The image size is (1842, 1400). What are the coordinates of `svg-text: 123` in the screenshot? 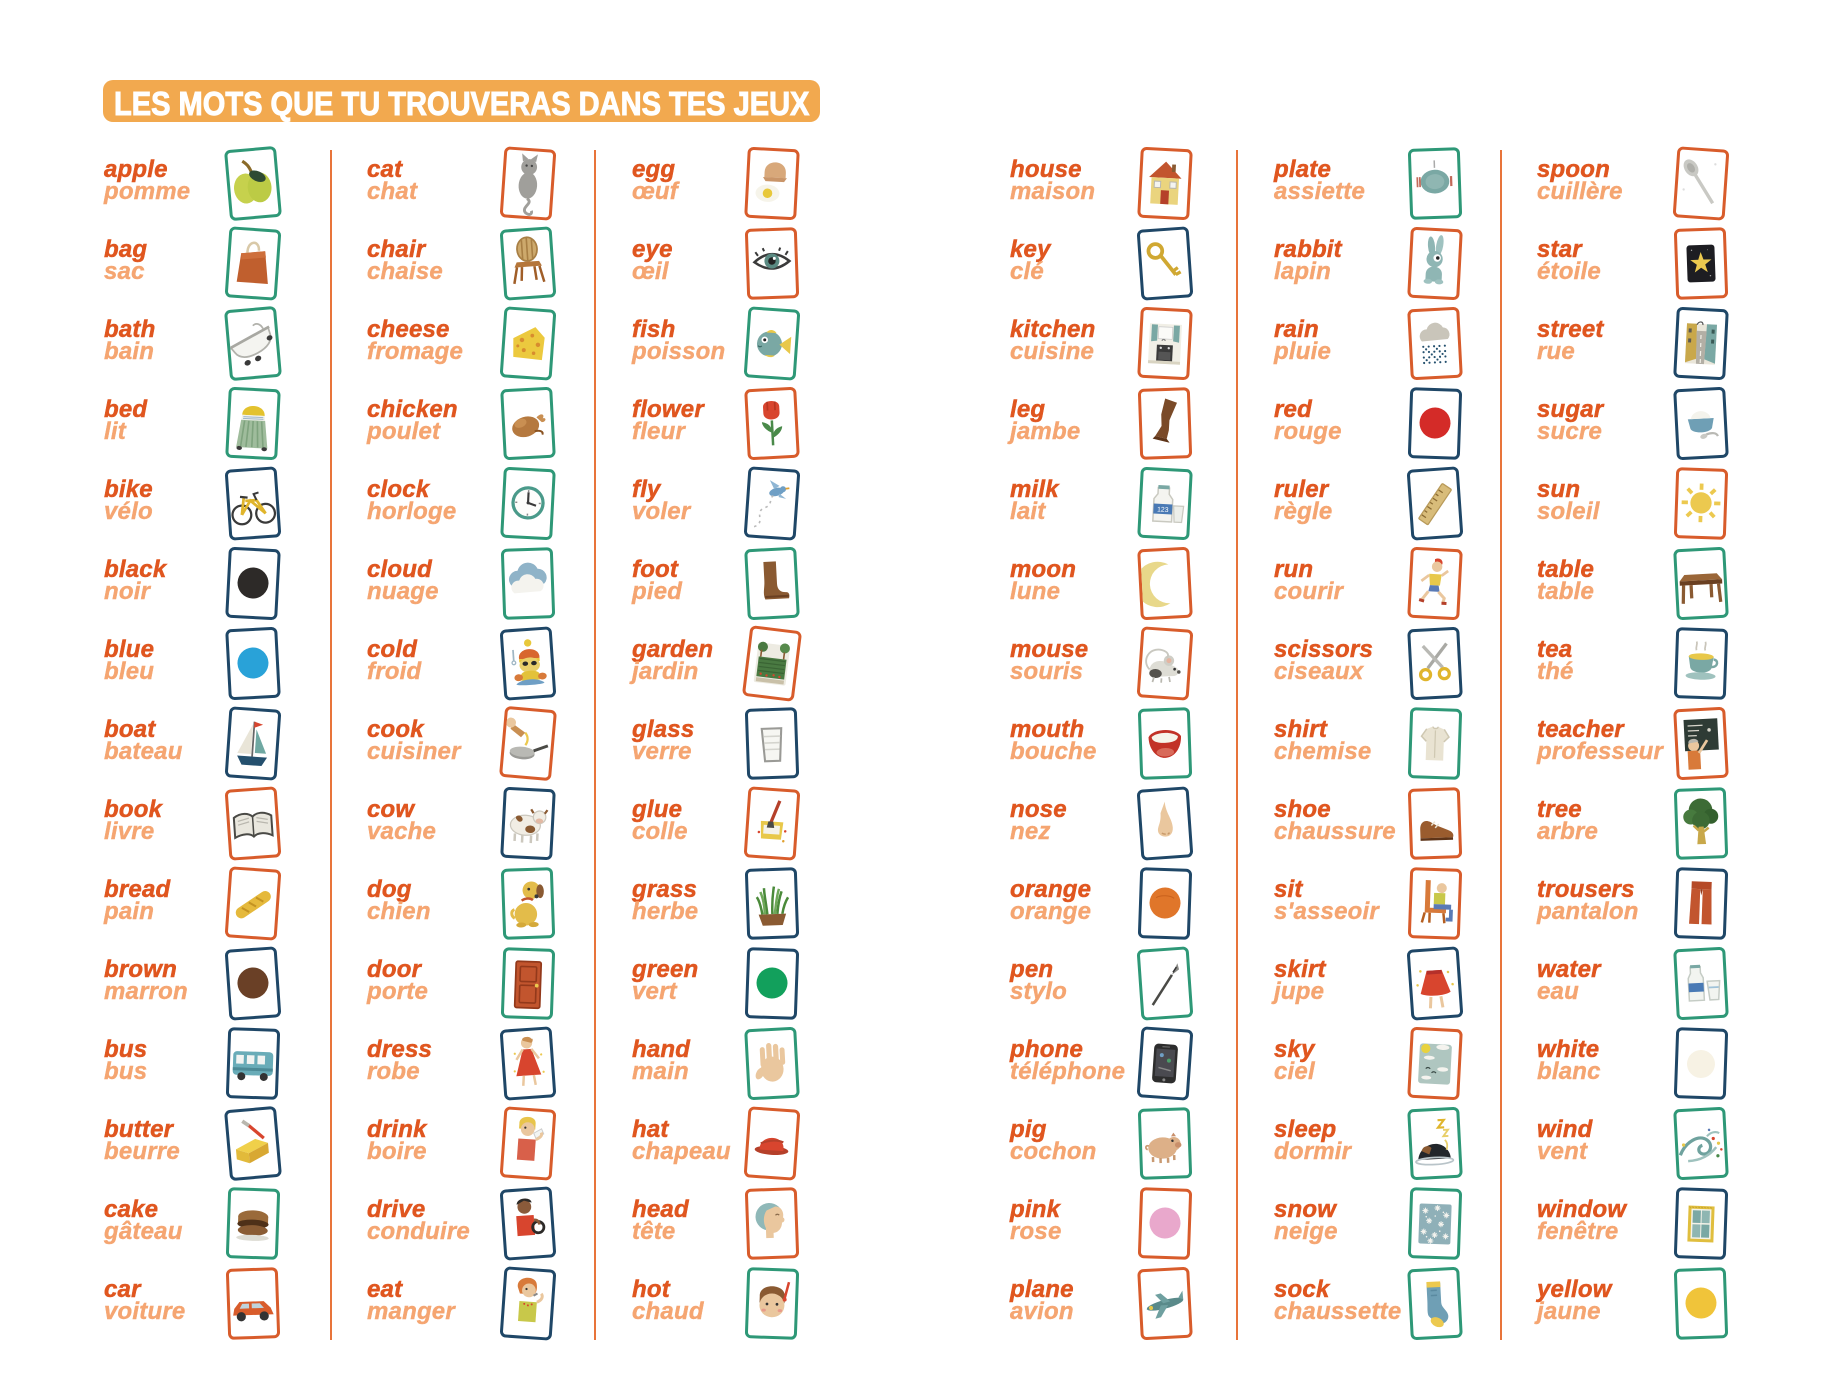 It's located at (1162, 510).